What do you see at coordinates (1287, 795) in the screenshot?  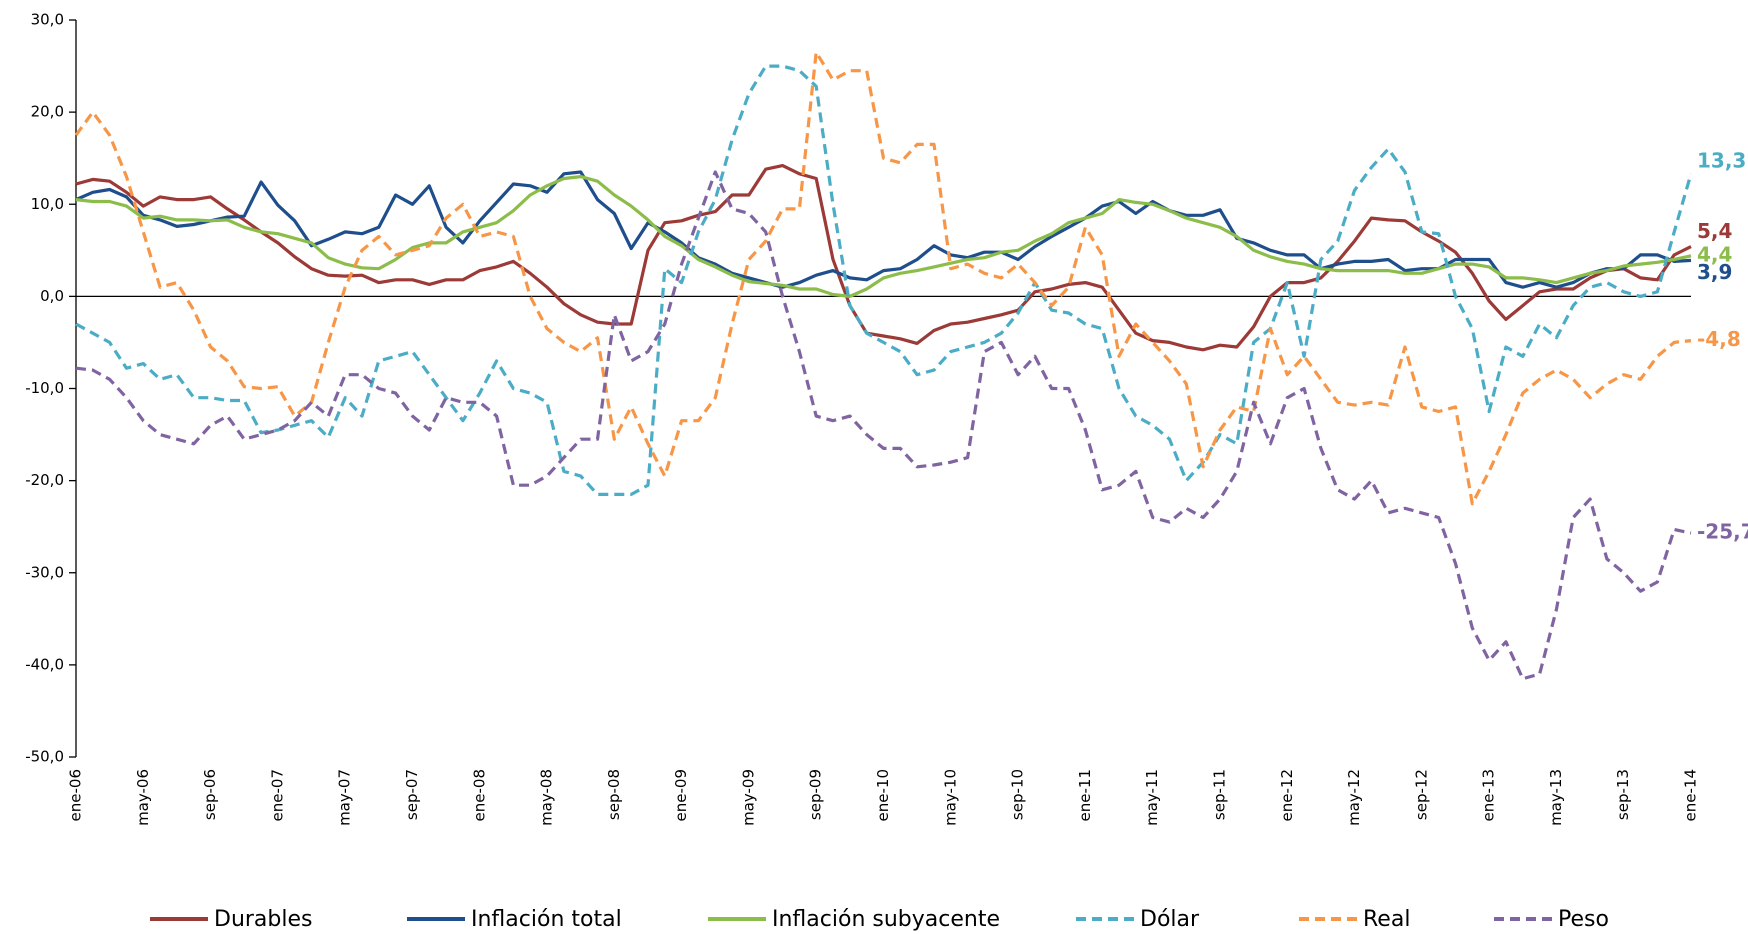 I see `x-tick-label: ene-12` at bounding box center [1287, 795].